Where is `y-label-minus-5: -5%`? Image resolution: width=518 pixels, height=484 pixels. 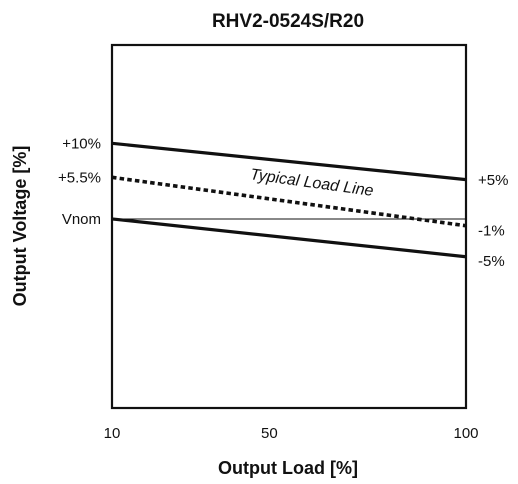
y-label-minus-5: -5% is located at coordinates (491, 261).